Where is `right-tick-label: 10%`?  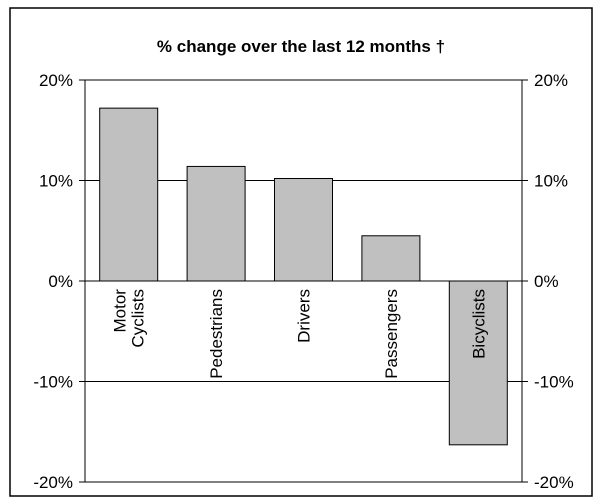 right-tick-label: 10% is located at coordinates (551, 181).